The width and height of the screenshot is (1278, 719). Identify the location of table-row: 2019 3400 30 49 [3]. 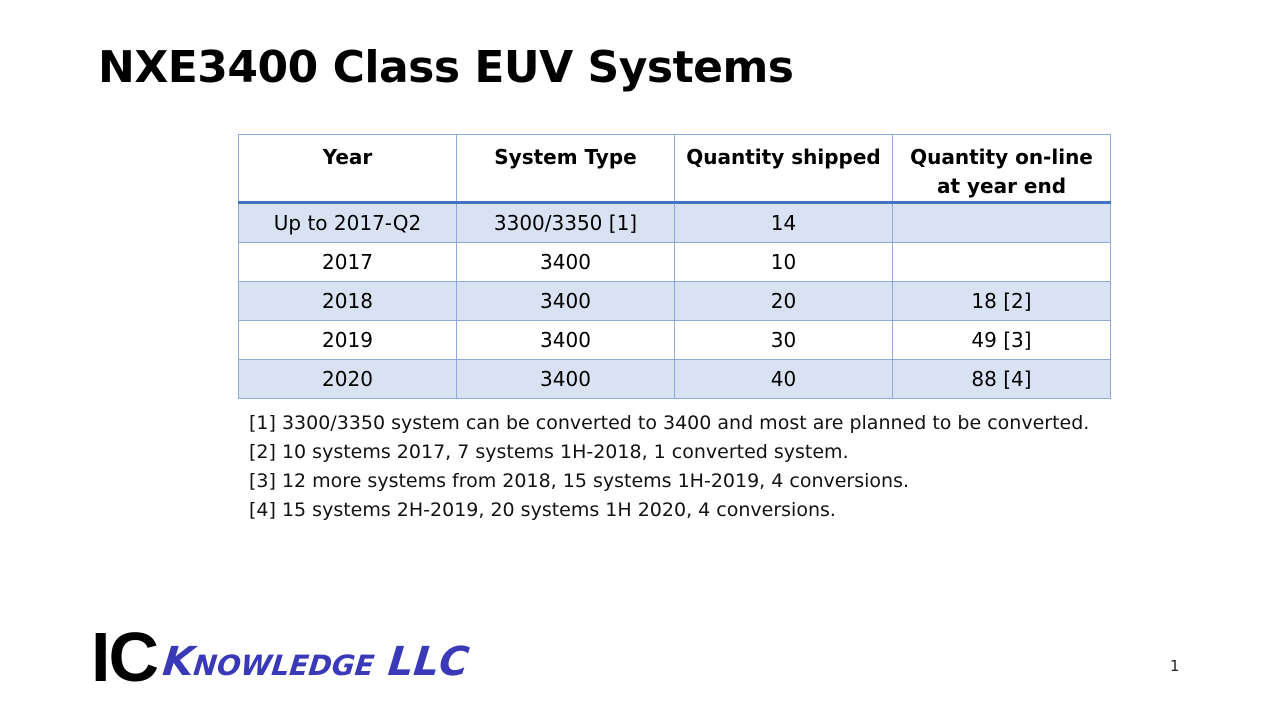
(674, 340).